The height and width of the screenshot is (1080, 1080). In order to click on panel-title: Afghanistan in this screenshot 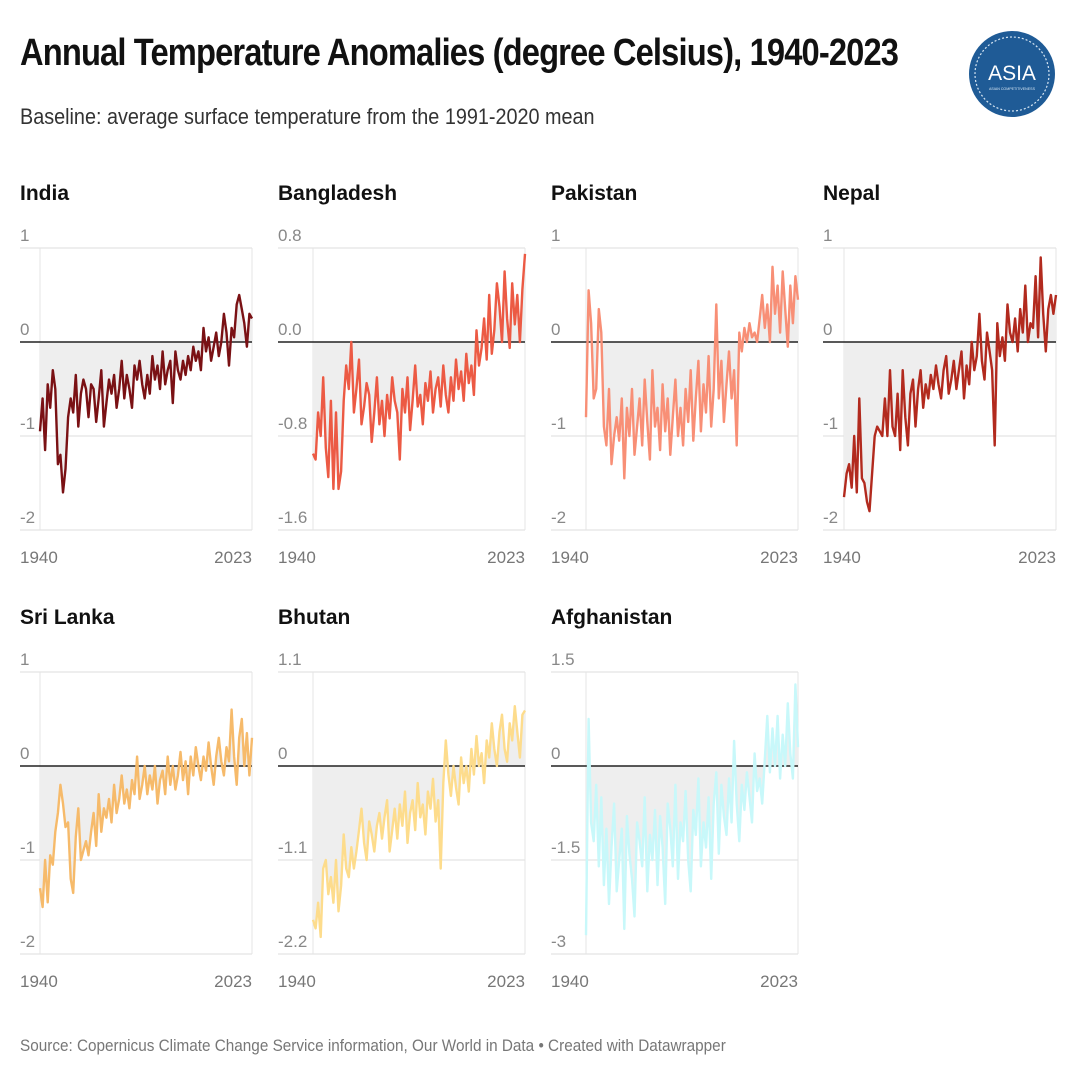, I will do `click(611, 617)`.